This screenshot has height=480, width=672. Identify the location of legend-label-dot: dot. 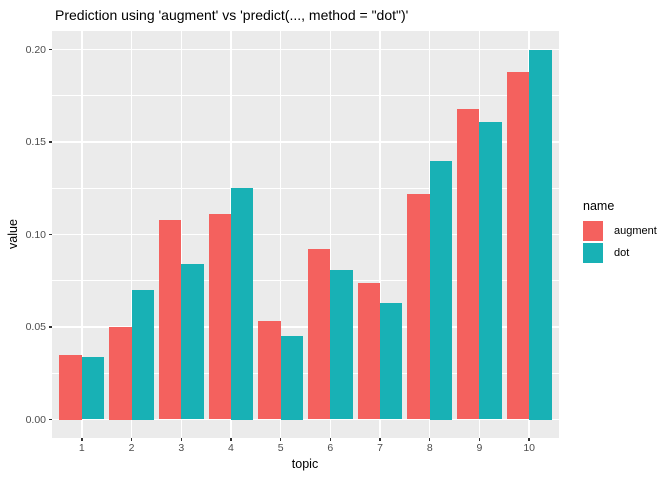
(622, 253).